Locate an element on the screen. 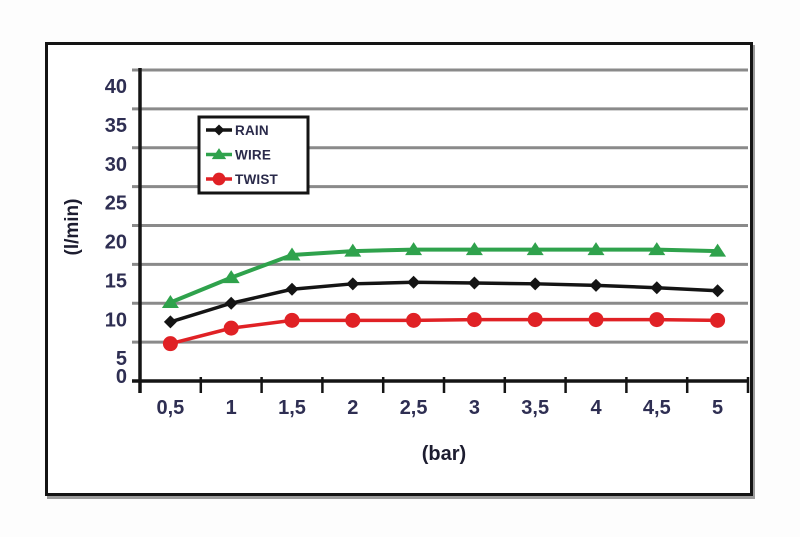 This screenshot has height=537, width=800. x-axis-title: (bar) is located at coordinates (444, 454).